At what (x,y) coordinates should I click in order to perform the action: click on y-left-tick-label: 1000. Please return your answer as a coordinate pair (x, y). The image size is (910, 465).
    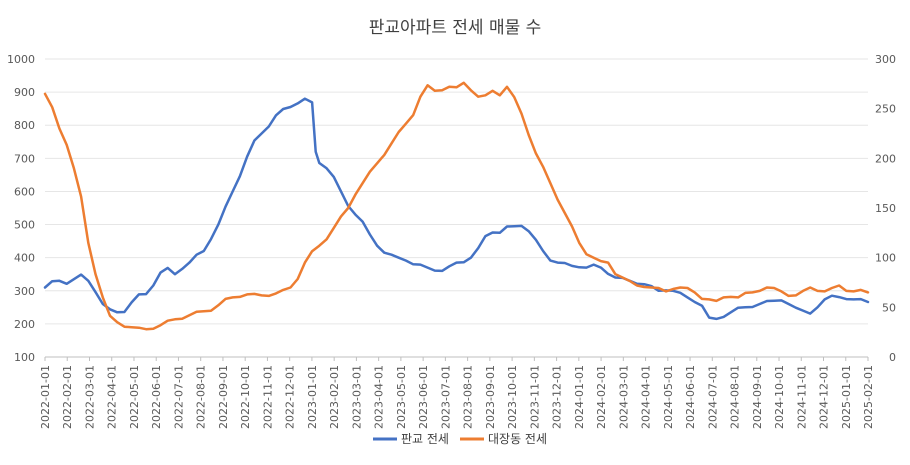
    Looking at the image, I should click on (21, 59).